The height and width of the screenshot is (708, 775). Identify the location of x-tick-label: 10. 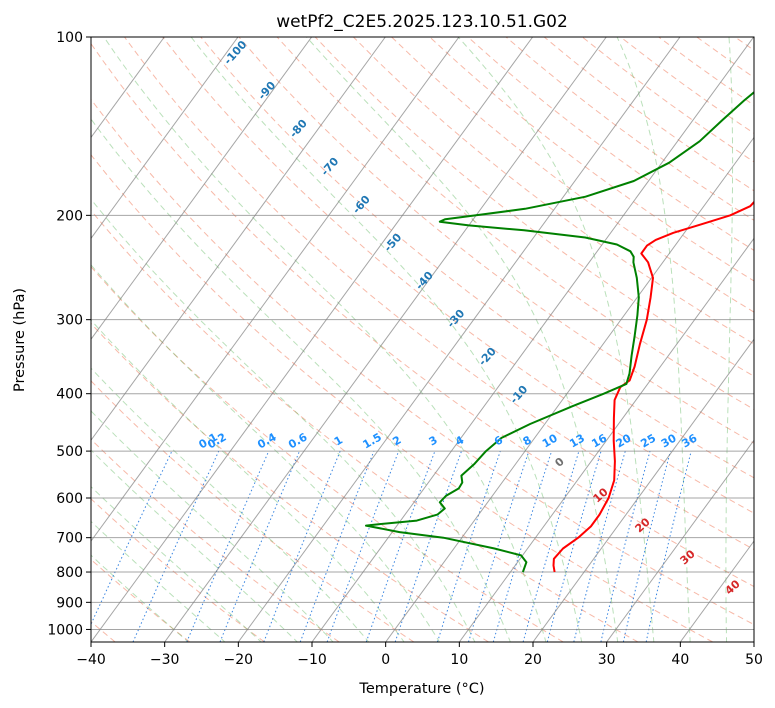
(459, 660).